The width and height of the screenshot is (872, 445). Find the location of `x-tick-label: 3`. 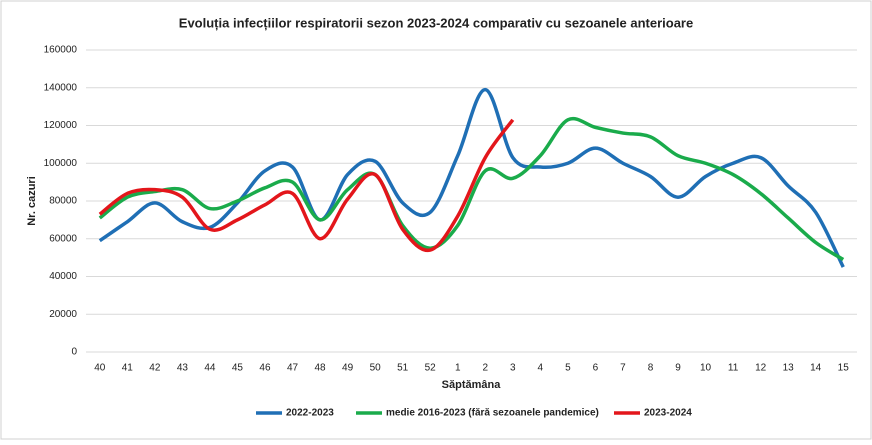

x-tick-label: 3 is located at coordinates (513, 368).